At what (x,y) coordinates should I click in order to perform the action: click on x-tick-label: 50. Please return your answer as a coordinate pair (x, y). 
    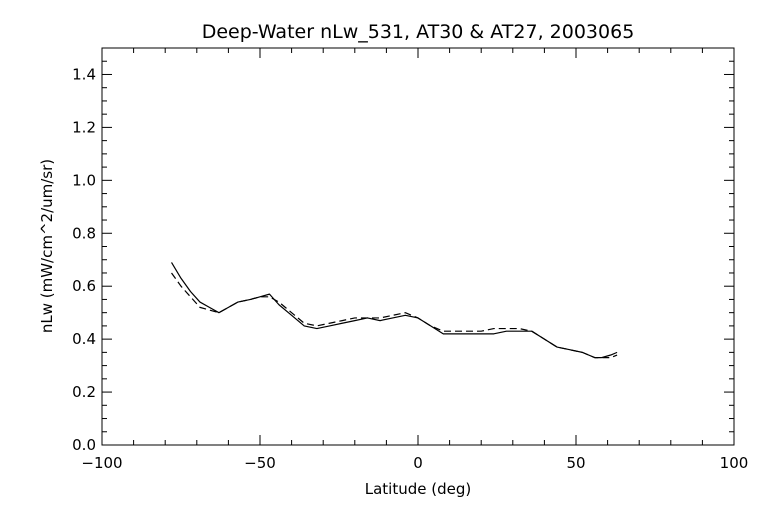
    Looking at the image, I should click on (575, 463).